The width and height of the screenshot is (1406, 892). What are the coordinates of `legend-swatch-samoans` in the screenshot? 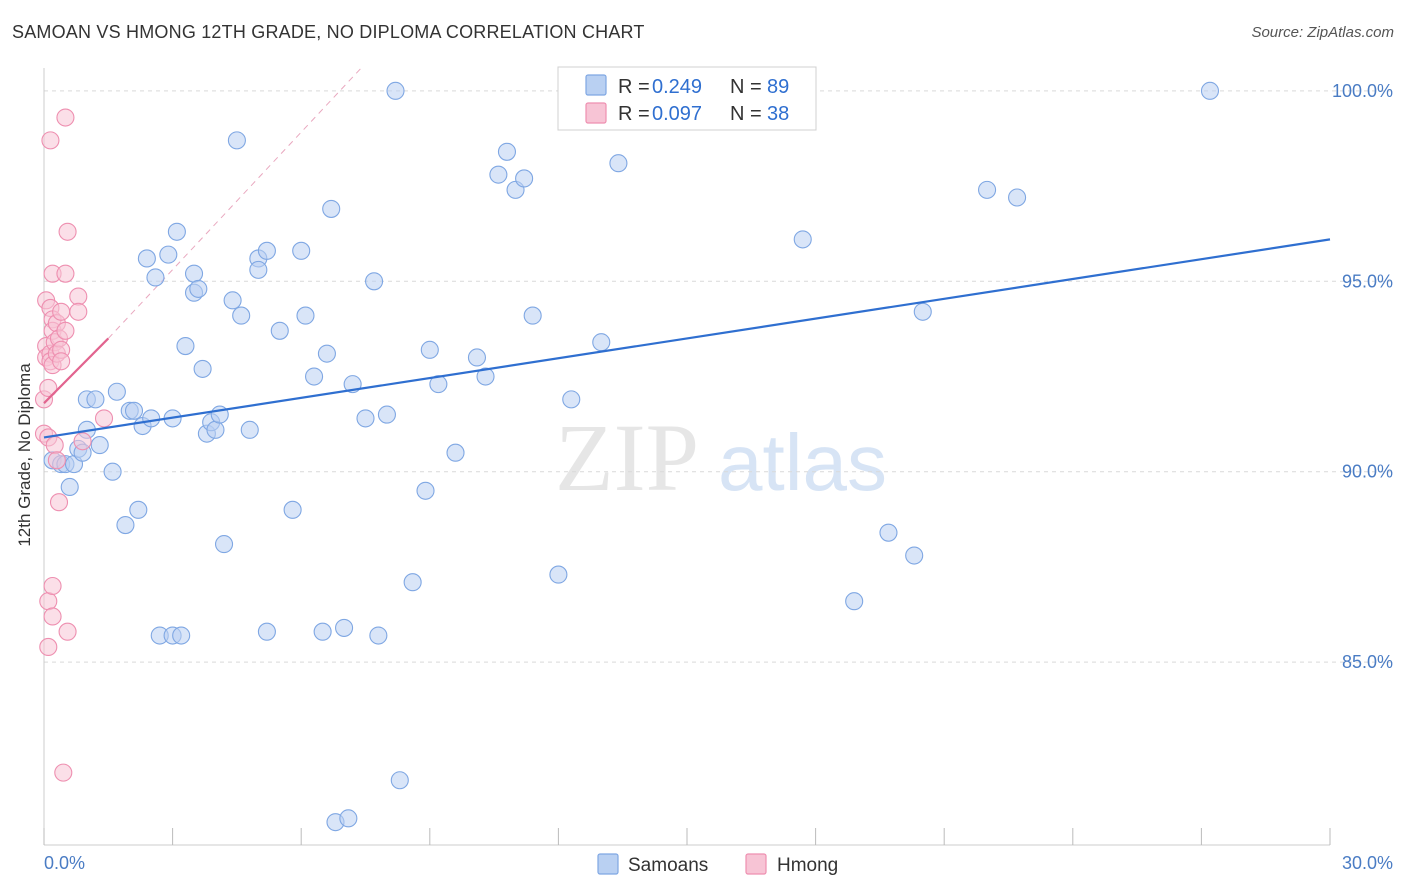 It's located at (596, 85).